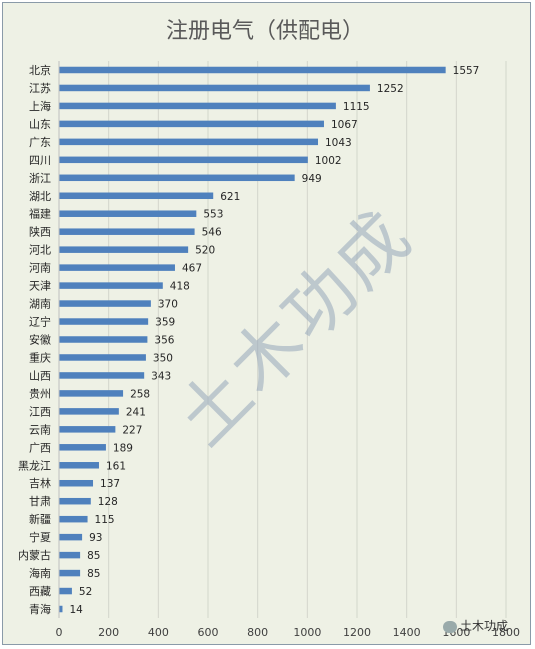 Image resolution: width=535 pixels, height=649 pixels. Describe the element at coordinates (40, 573) in the screenshot. I see `category-label: 海南` at that location.